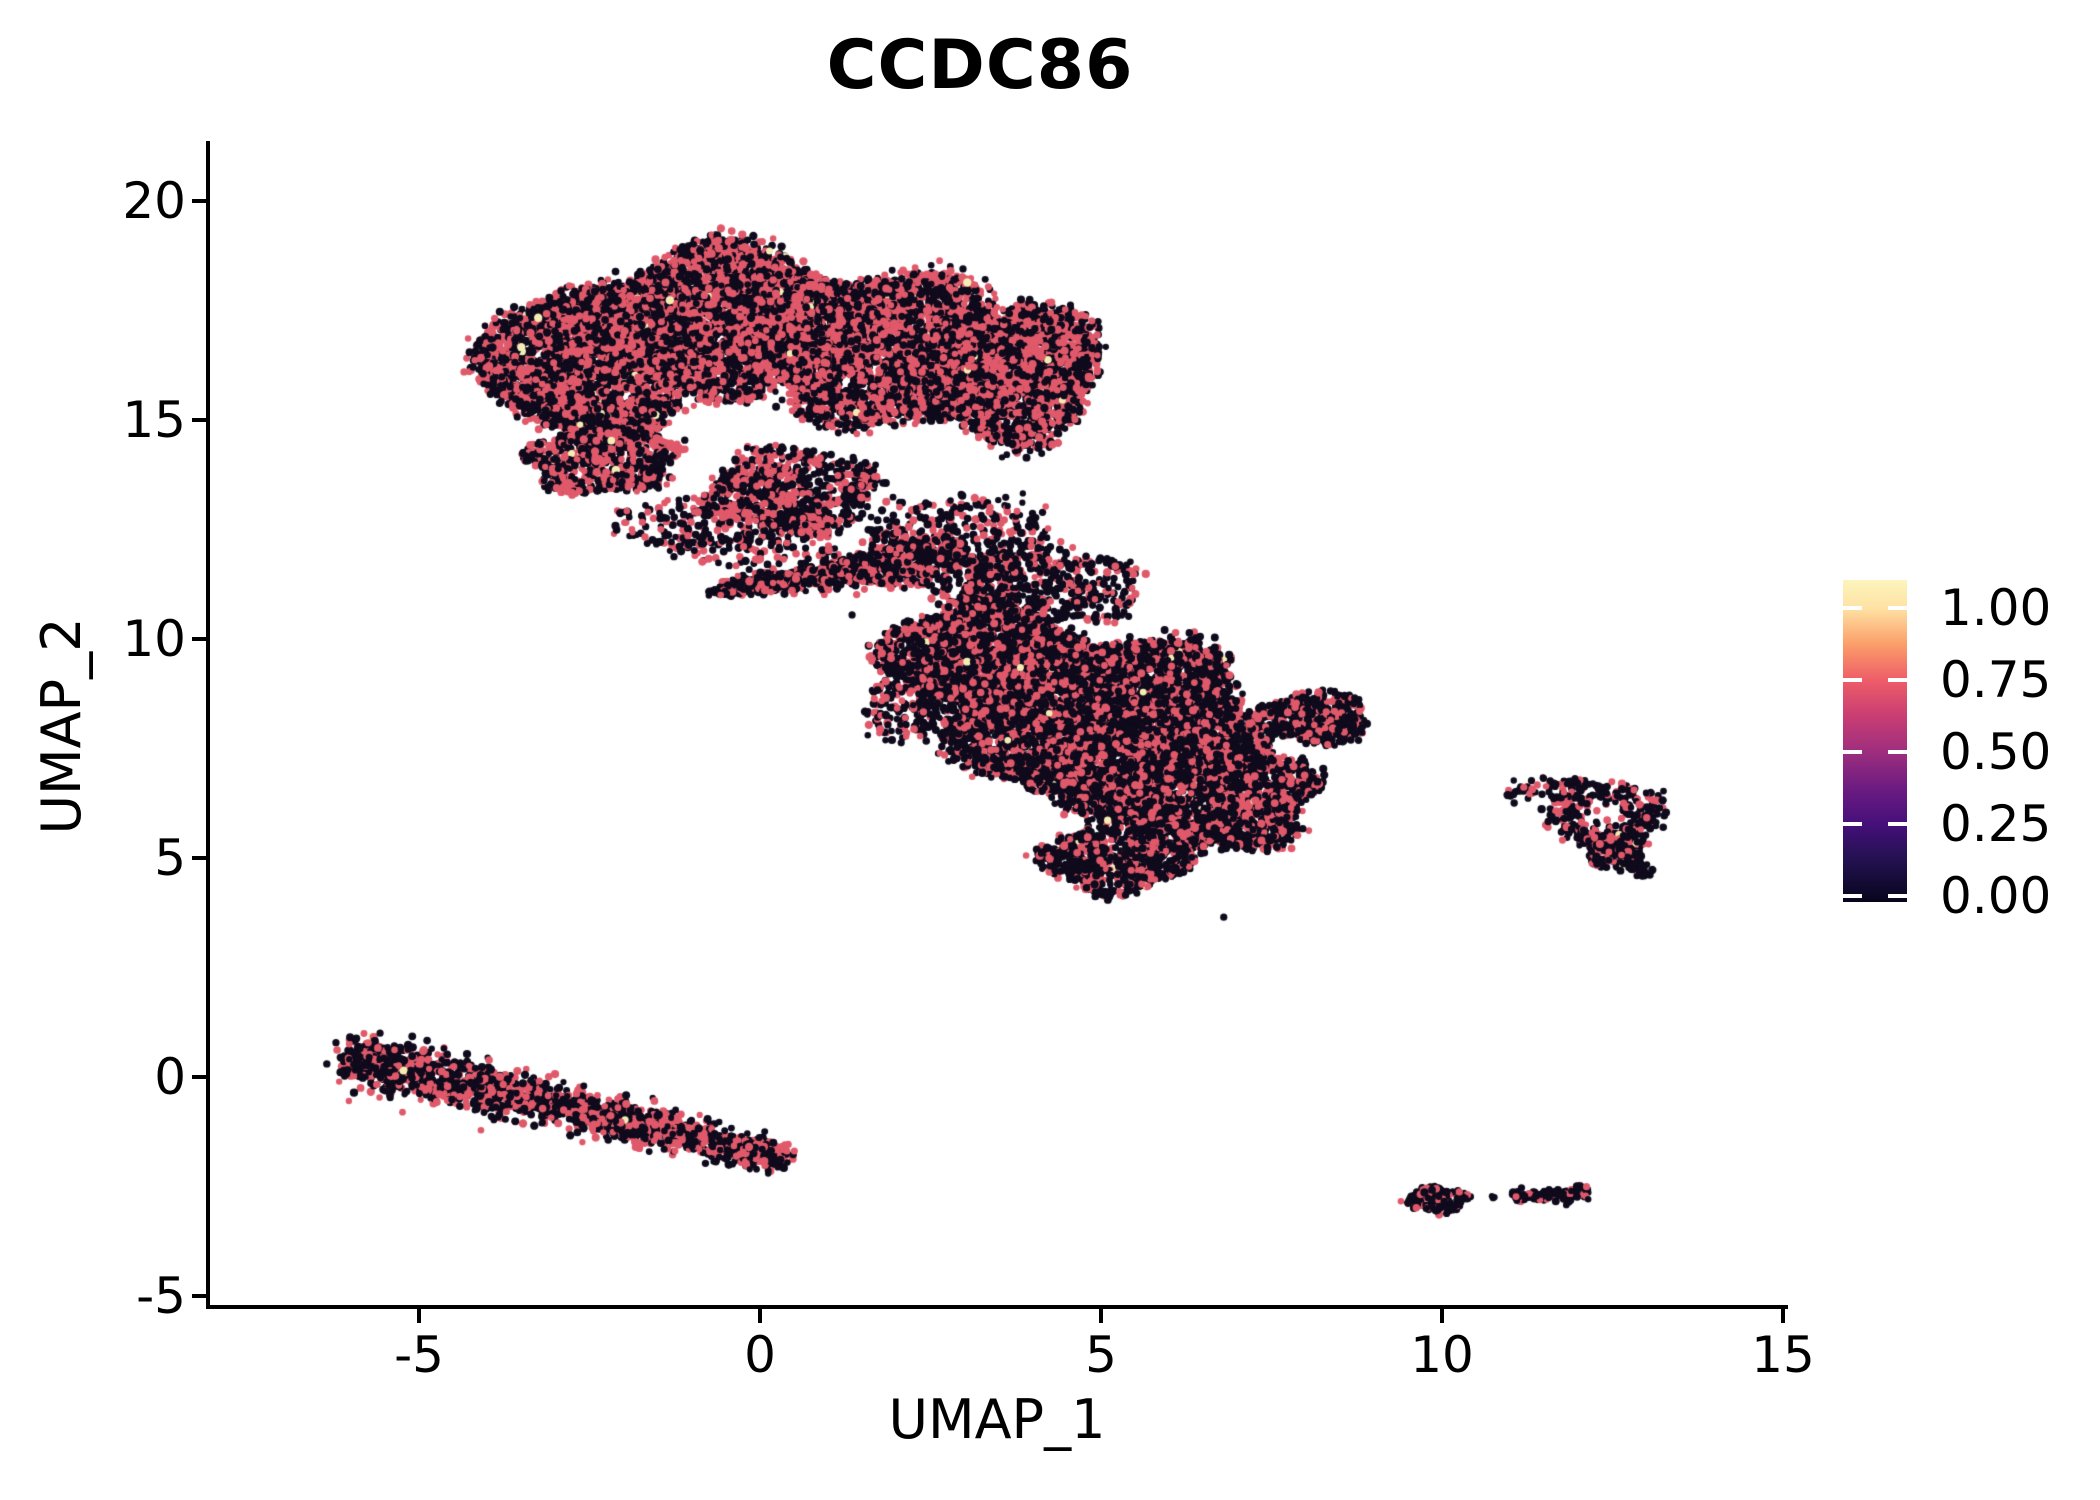  I want to click on y-tick-label--5: -5, so click(161, 1296).